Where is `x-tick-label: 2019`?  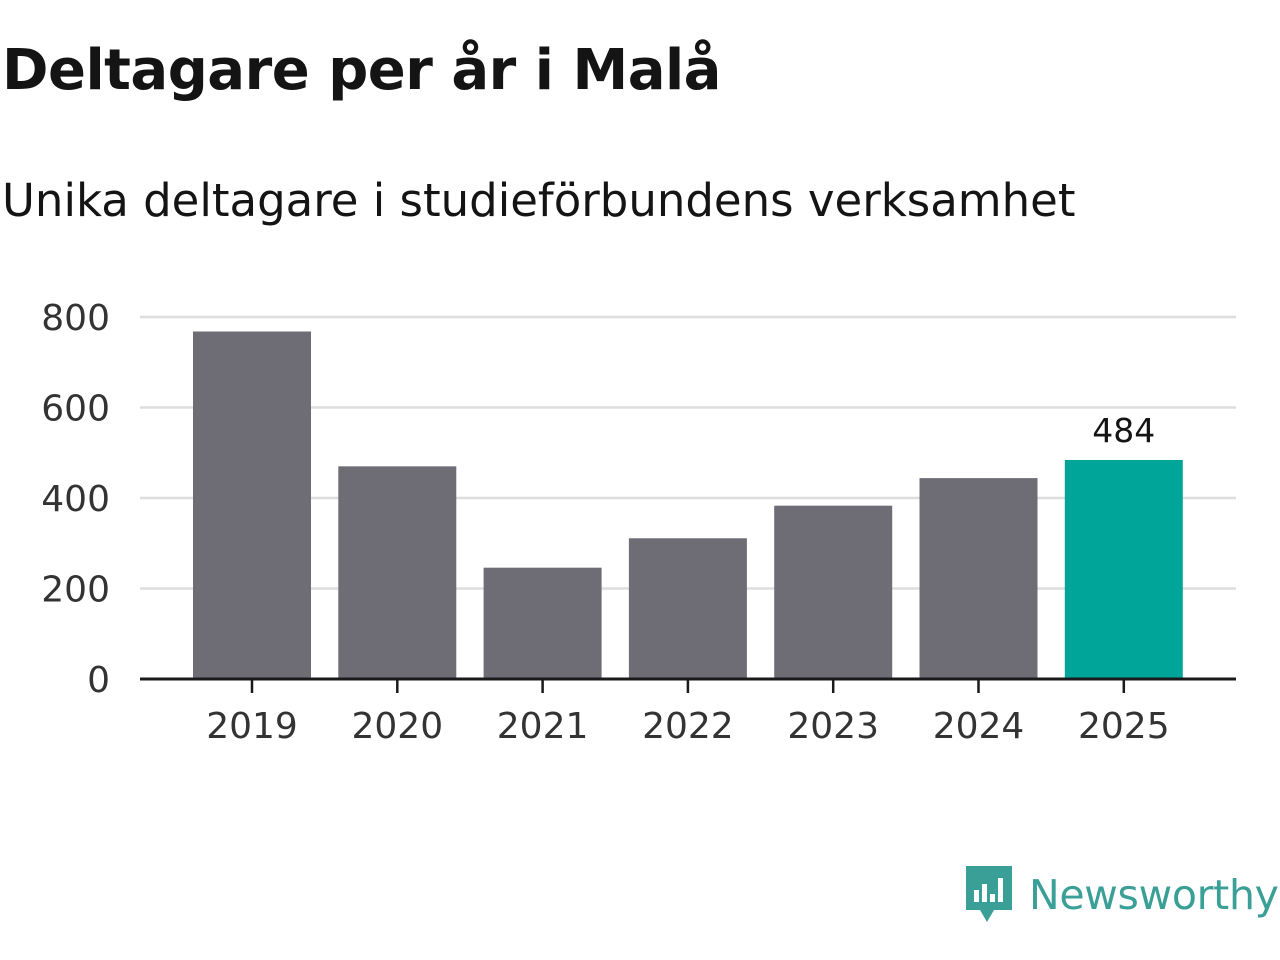 x-tick-label: 2019 is located at coordinates (252, 726).